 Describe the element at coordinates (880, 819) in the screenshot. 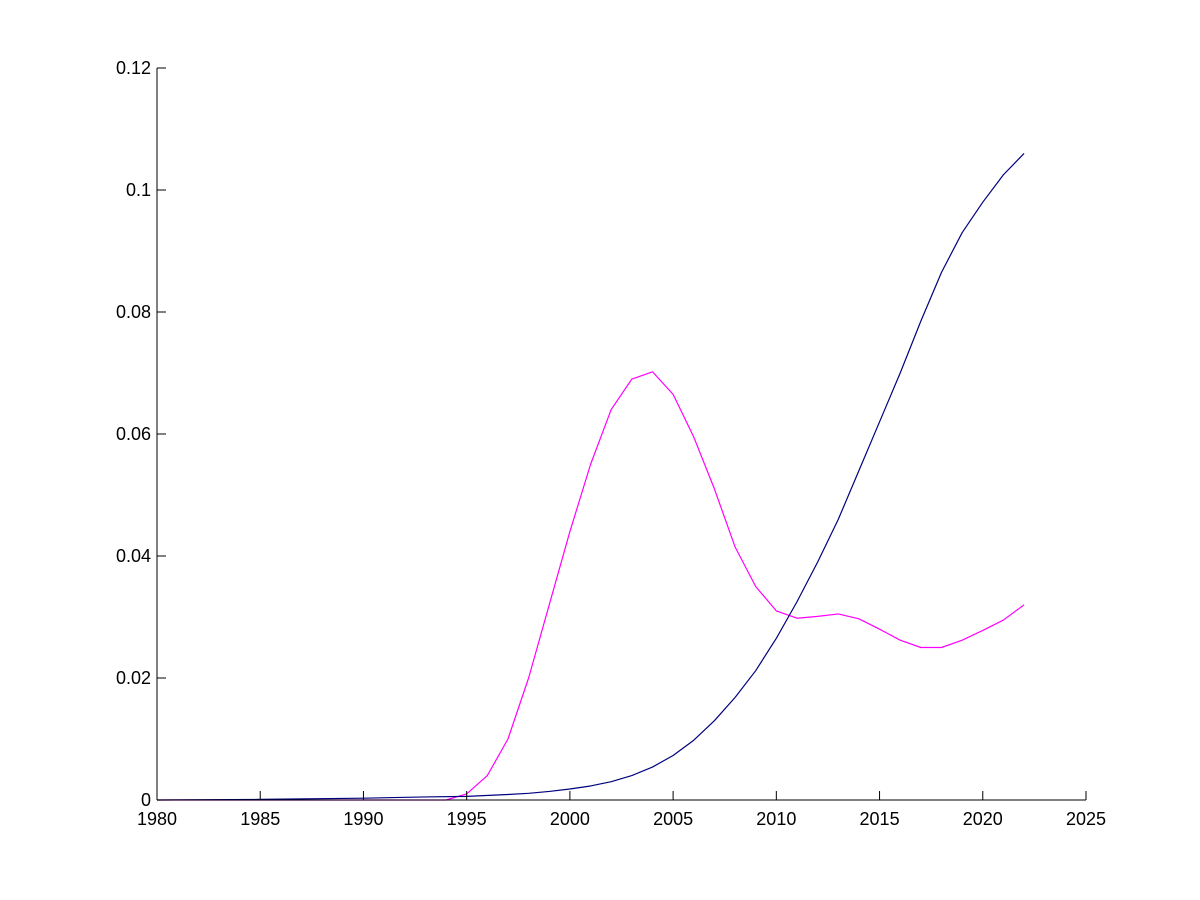

I see `x-tick-label: 2015` at that location.